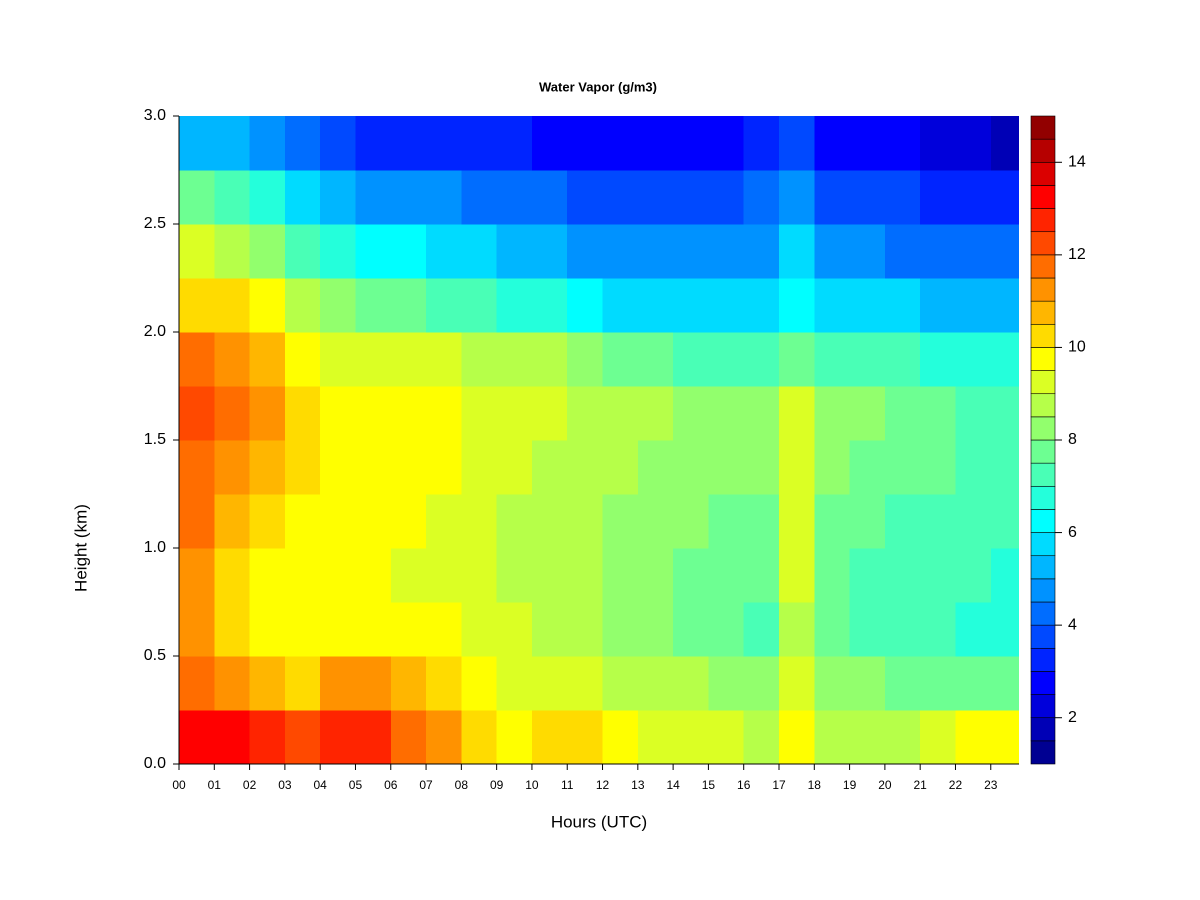 This screenshot has height=900, width=1200. I want to click on x-tick-label: 15, so click(709, 785).